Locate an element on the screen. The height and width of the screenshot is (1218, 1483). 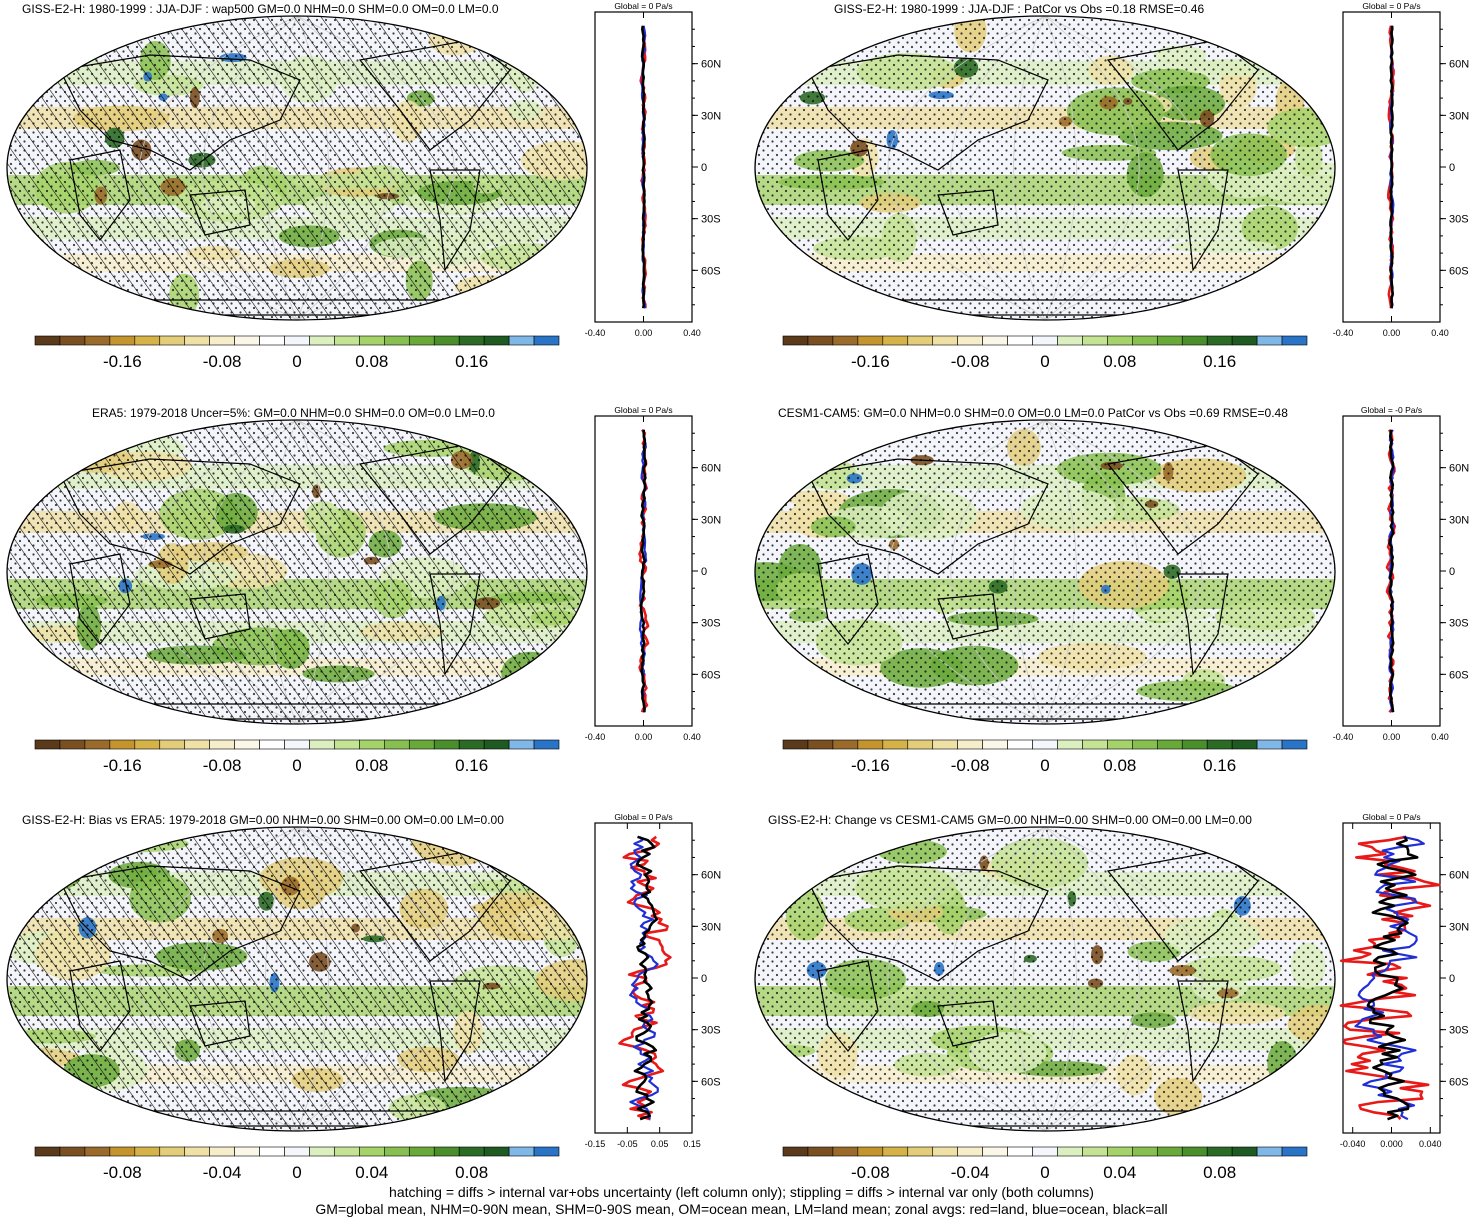
zonal-x-tick-label: 0.15 is located at coordinates (692, 1144).